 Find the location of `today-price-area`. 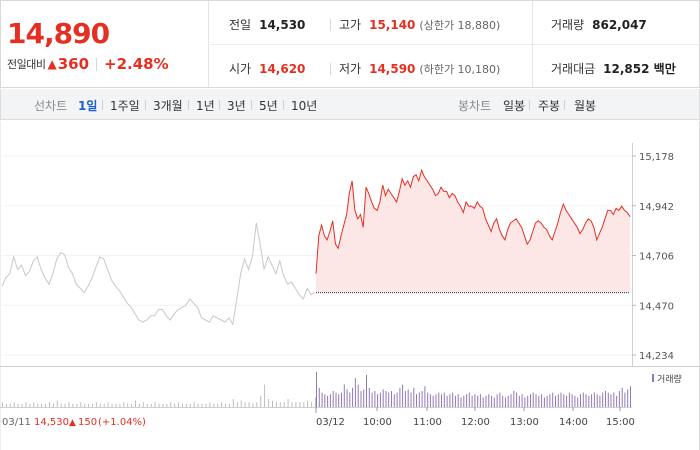

today-price-area is located at coordinates (473, 231).